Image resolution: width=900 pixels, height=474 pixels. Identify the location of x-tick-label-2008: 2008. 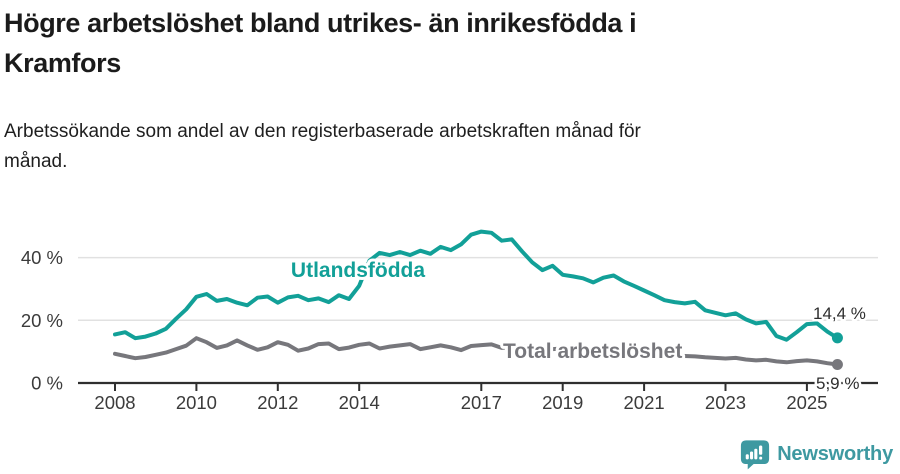
(114, 402).